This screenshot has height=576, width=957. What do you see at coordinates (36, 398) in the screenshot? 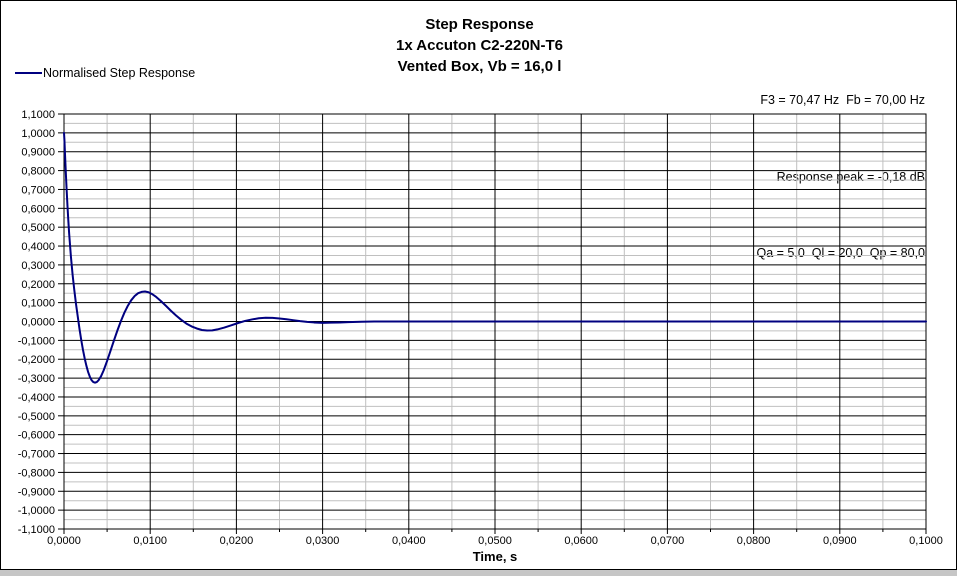
I see `y-tick-label: -0,4000` at bounding box center [36, 398].